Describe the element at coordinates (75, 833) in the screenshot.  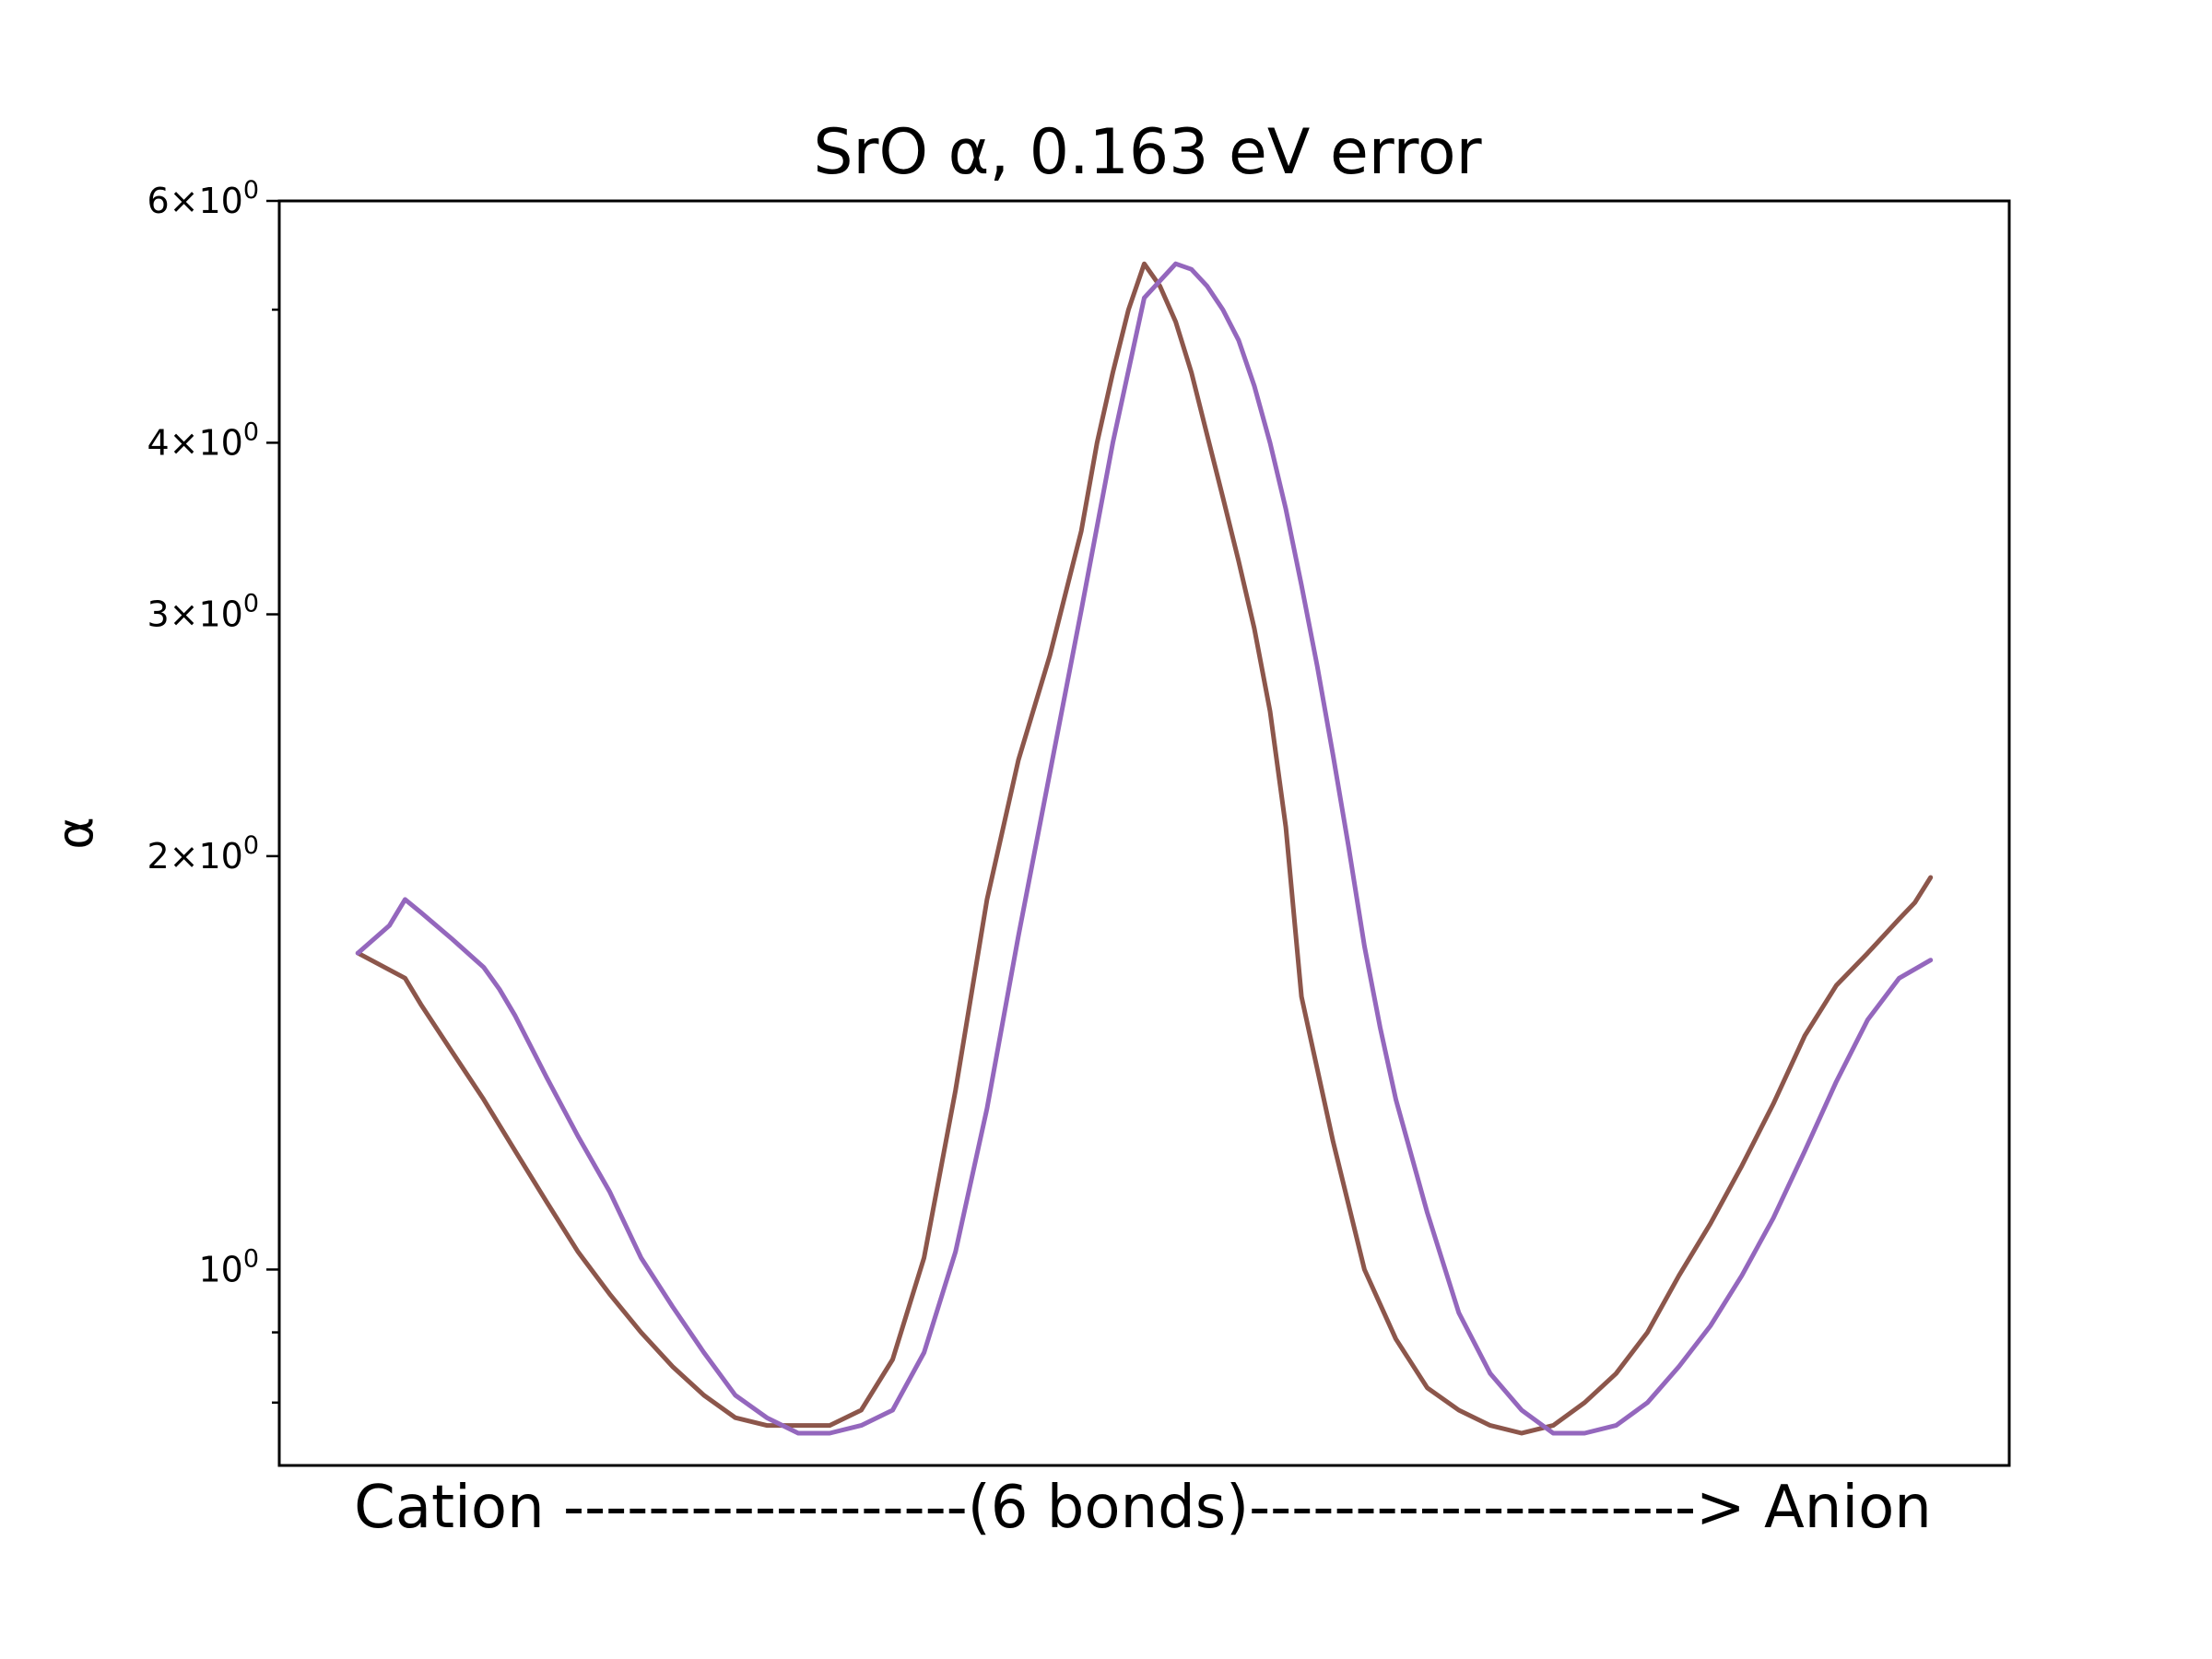
I see `y-axis-label: α` at that location.